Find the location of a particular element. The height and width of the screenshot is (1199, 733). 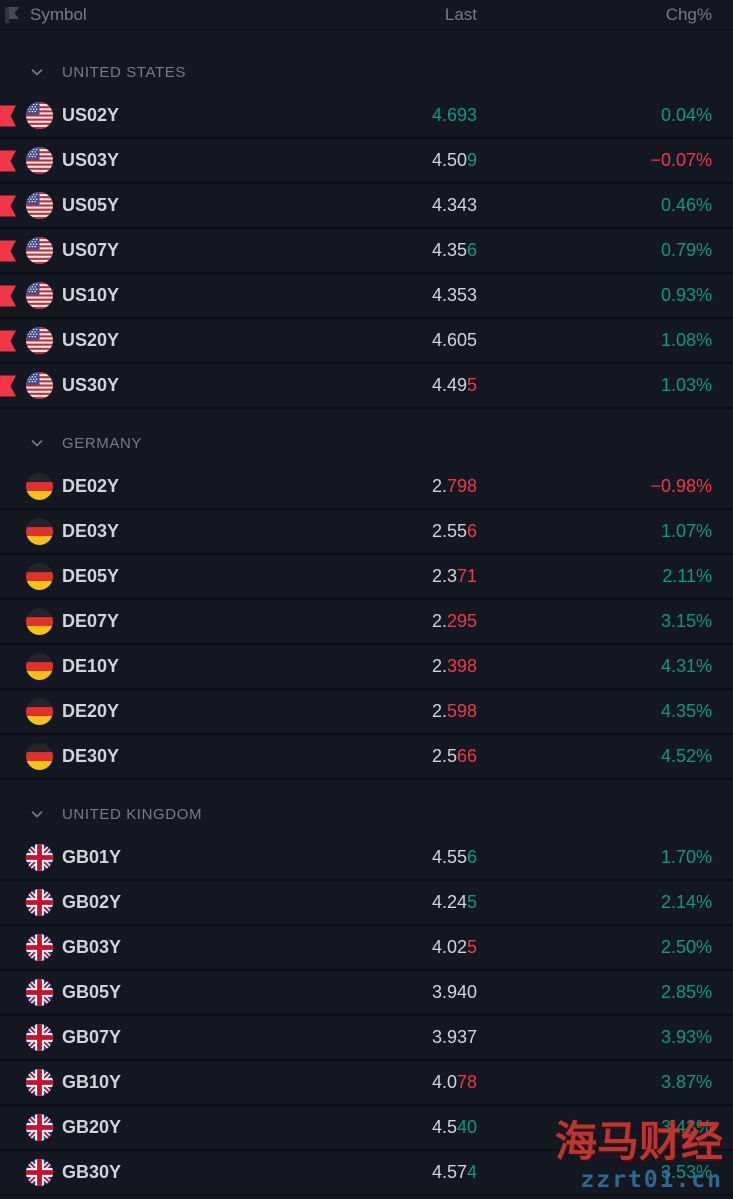

change-percent: 0.46% is located at coordinates (686, 205).